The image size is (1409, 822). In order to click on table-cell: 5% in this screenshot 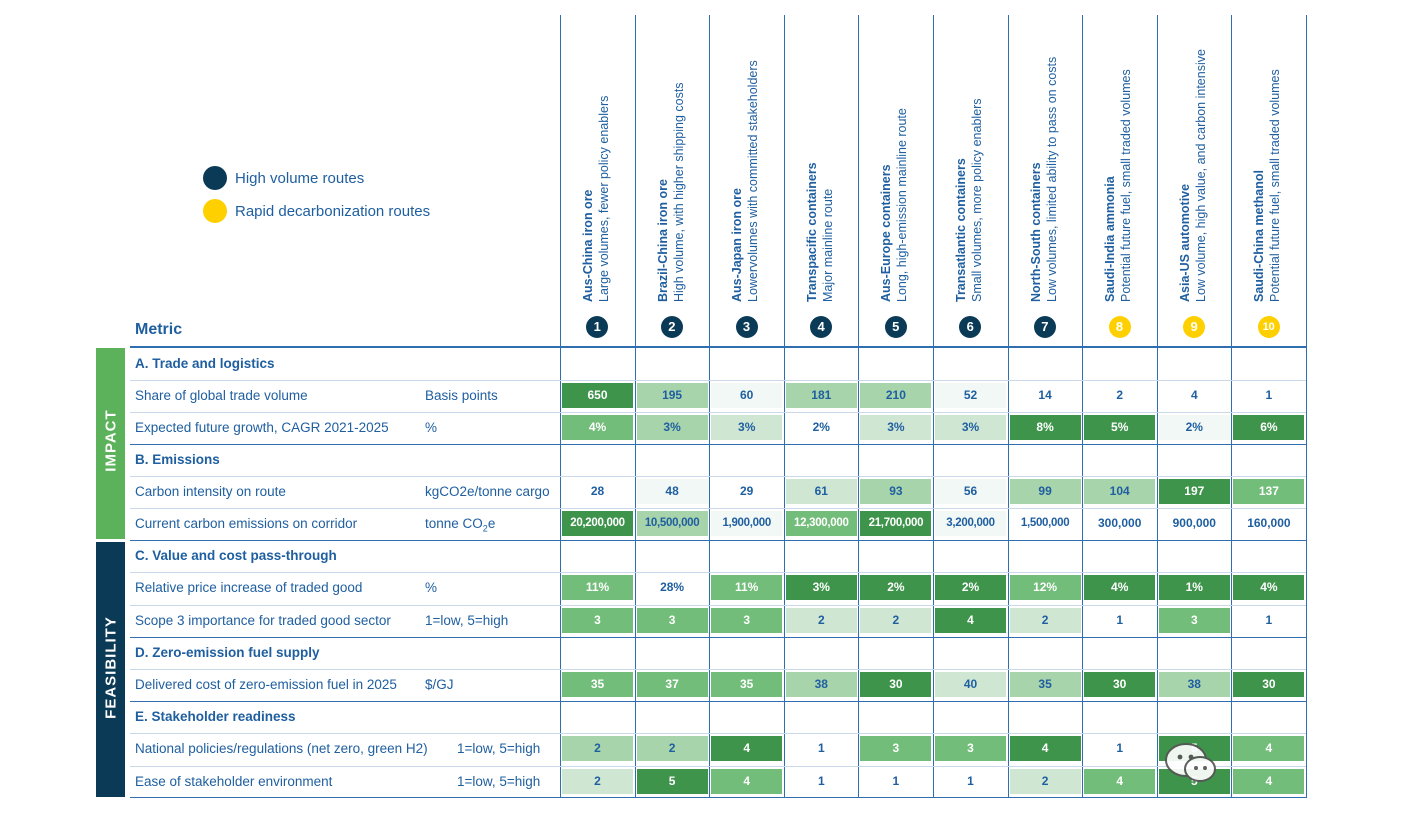, I will do `click(1120, 427)`.